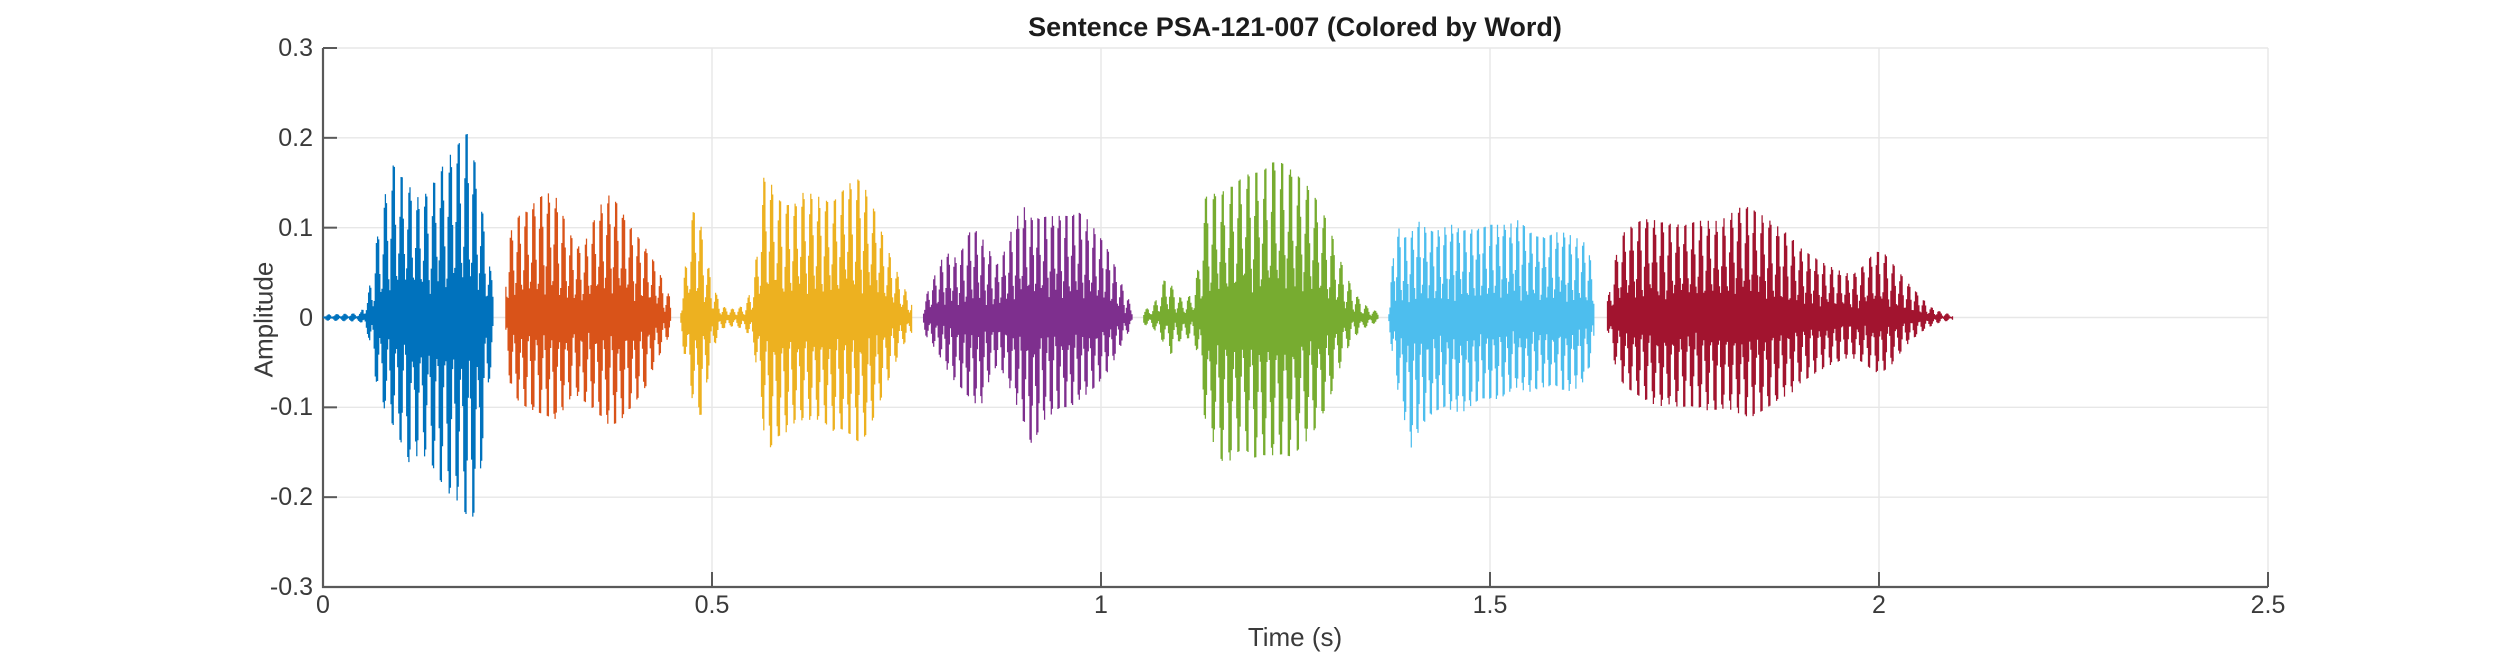  What do you see at coordinates (291, 587) in the screenshot?
I see `y-tick-label--0.3: -0.3` at bounding box center [291, 587].